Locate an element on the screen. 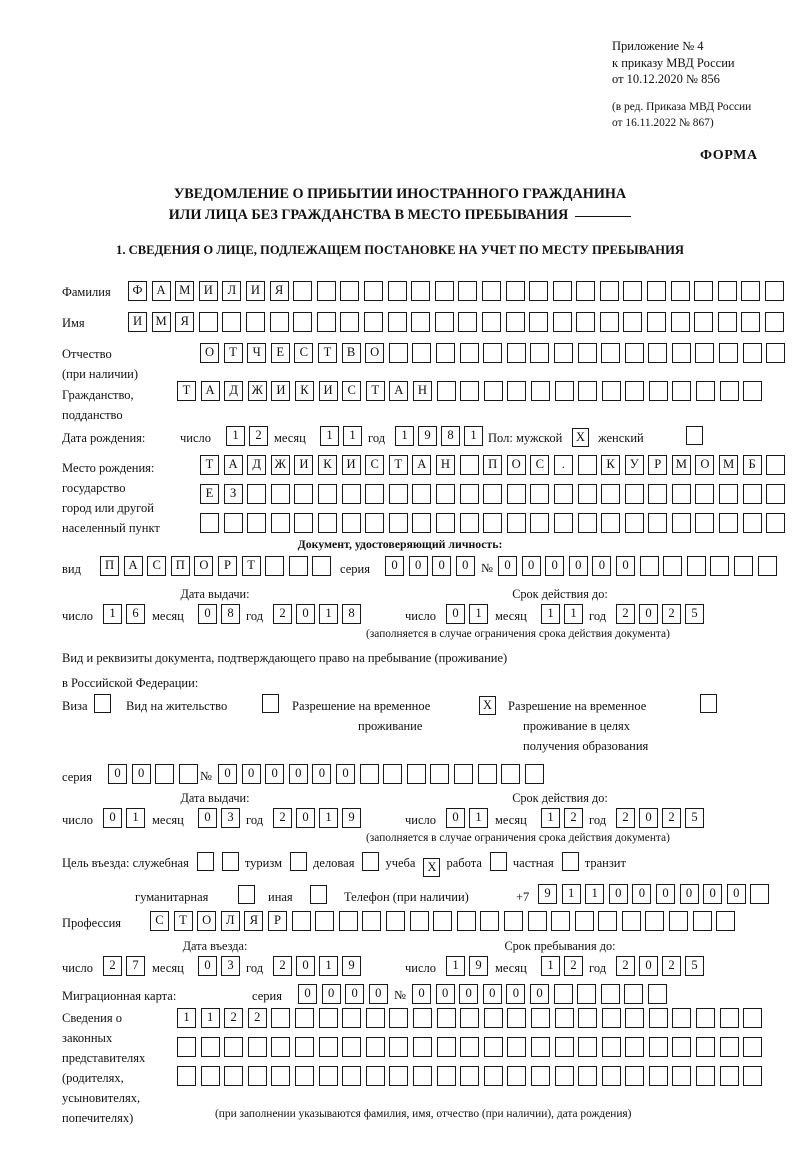 Image resolution: width=800 pixels, height=1163 pixels. char-cell: 3 is located at coordinates (230, 966).